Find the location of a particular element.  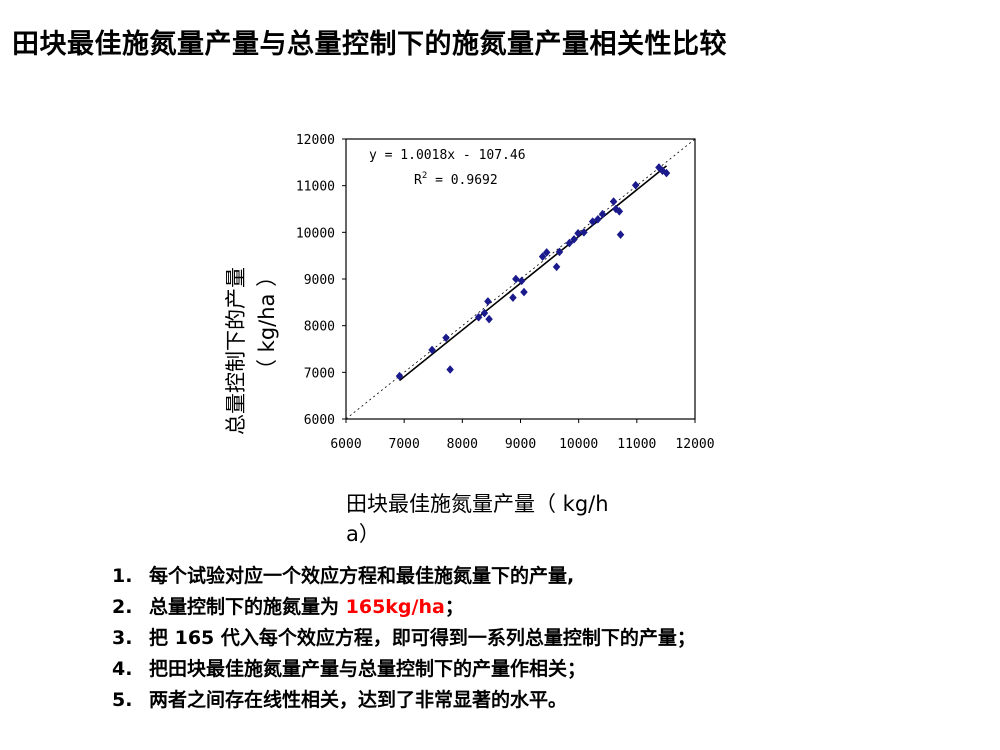

r-squared-superscript: 2 is located at coordinates (424, 176).